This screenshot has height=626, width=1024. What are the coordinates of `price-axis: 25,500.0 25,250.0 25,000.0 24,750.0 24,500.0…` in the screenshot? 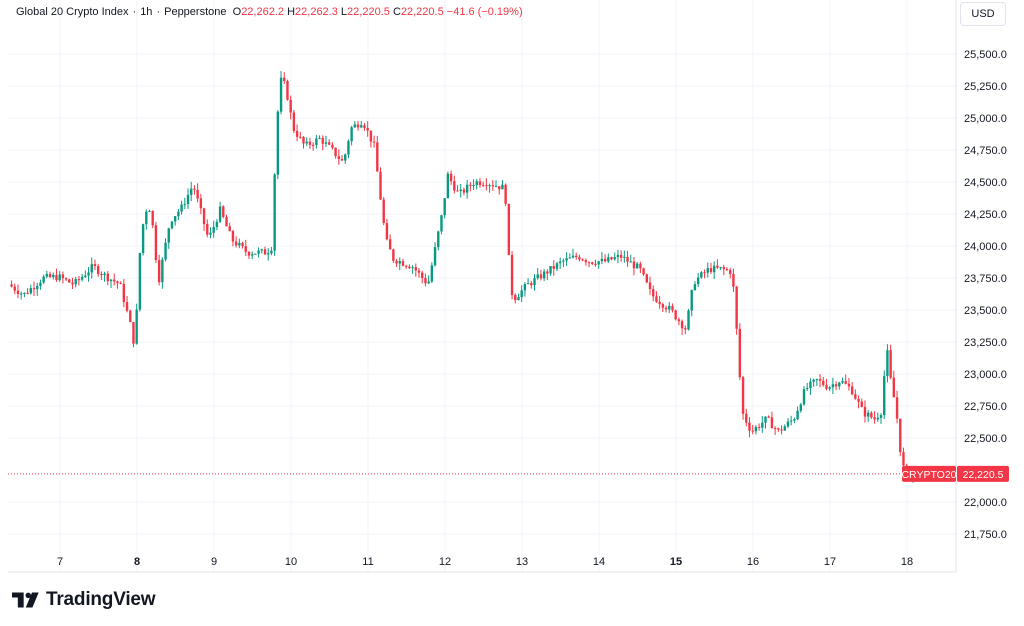 It's located at (985, 295).